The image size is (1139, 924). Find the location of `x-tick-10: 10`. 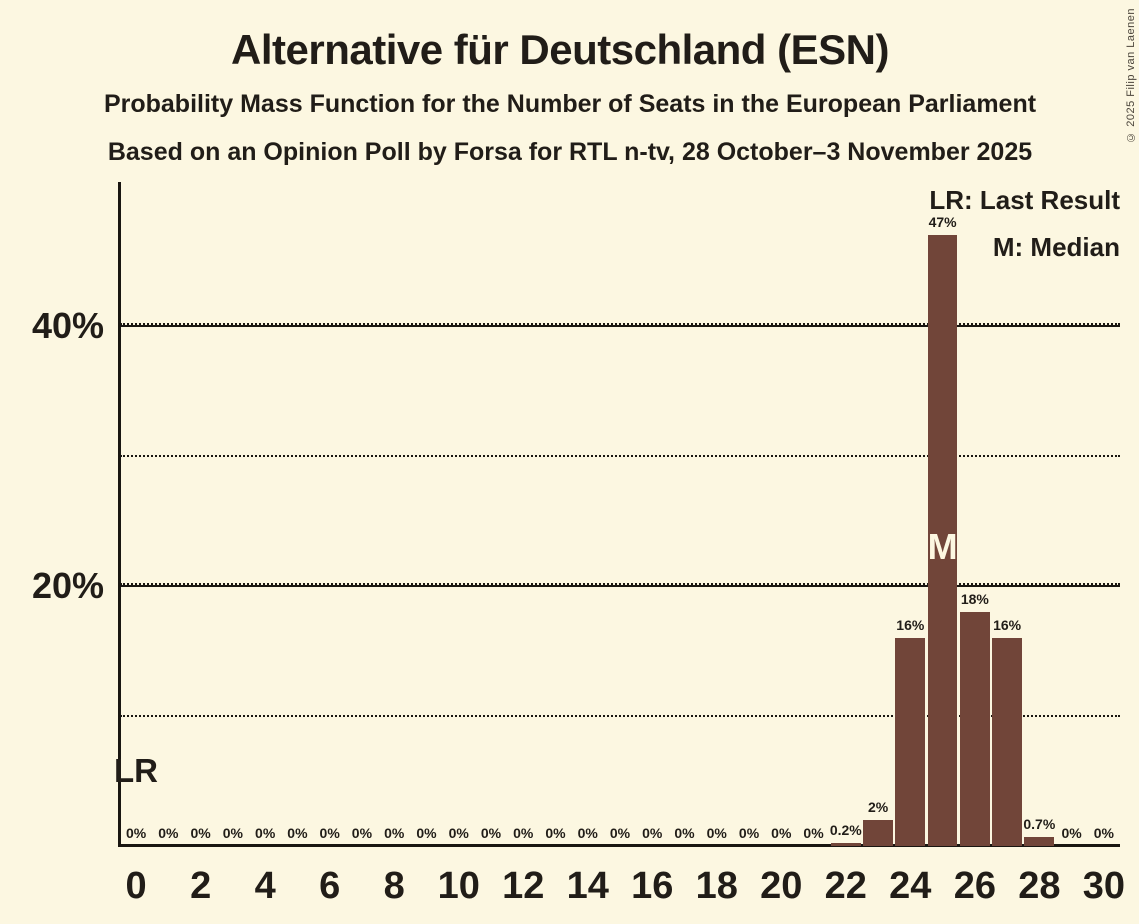

x-tick-10: 10 is located at coordinates (458, 886).